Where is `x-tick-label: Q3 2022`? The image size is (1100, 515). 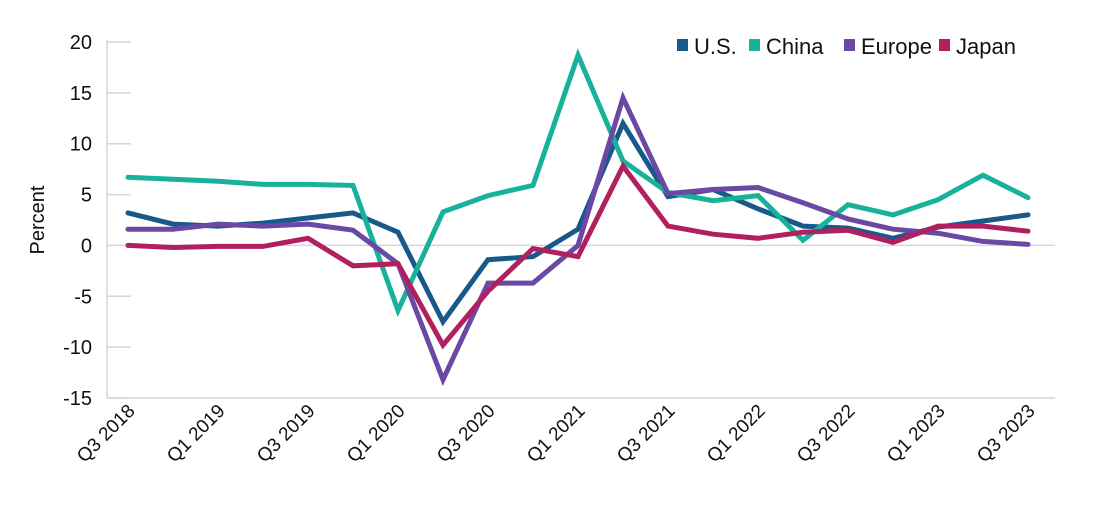
x-tick-label: Q3 2022 is located at coordinates (826, 434).